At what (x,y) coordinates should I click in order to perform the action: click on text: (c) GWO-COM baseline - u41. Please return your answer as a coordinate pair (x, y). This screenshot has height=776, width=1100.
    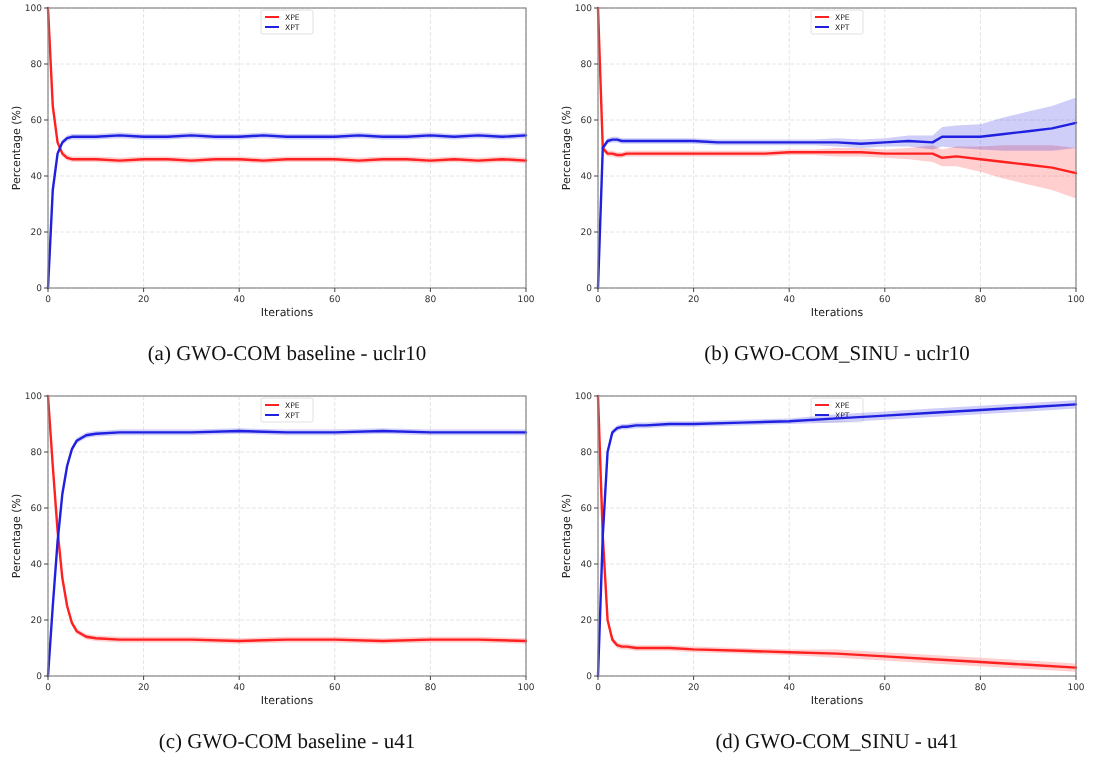
    Looking at the image, I should click on (287, 743).